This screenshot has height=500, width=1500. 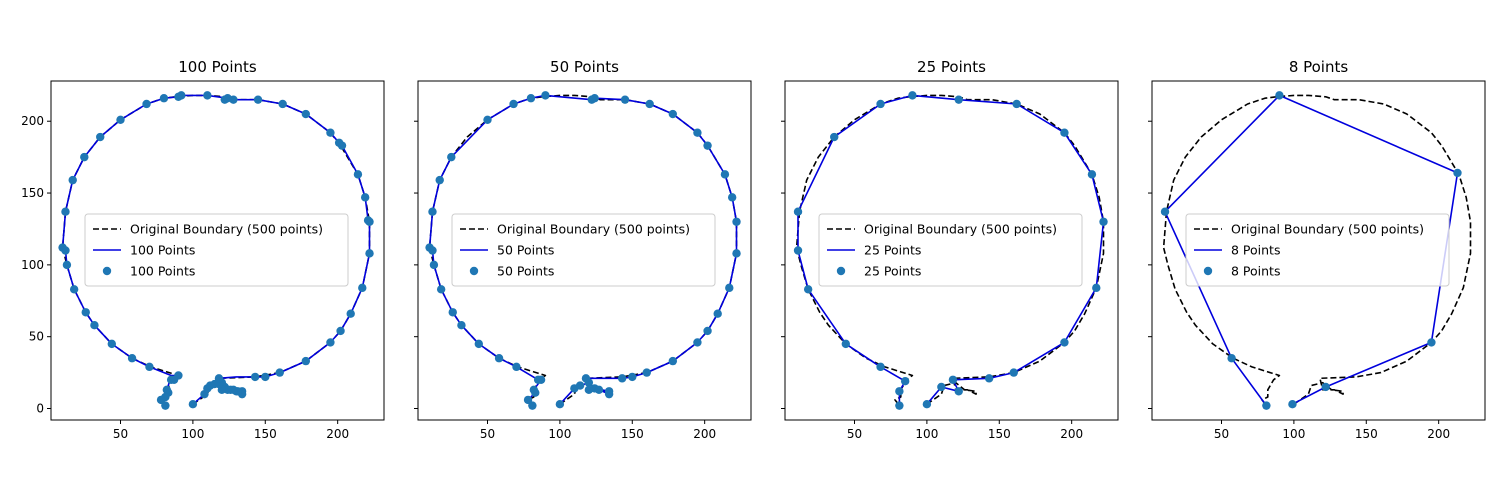 What do you see at coordinates (217, 67) in the screenshot?
I see `chart-title: 100 Points` at bounding box center [217, 67].